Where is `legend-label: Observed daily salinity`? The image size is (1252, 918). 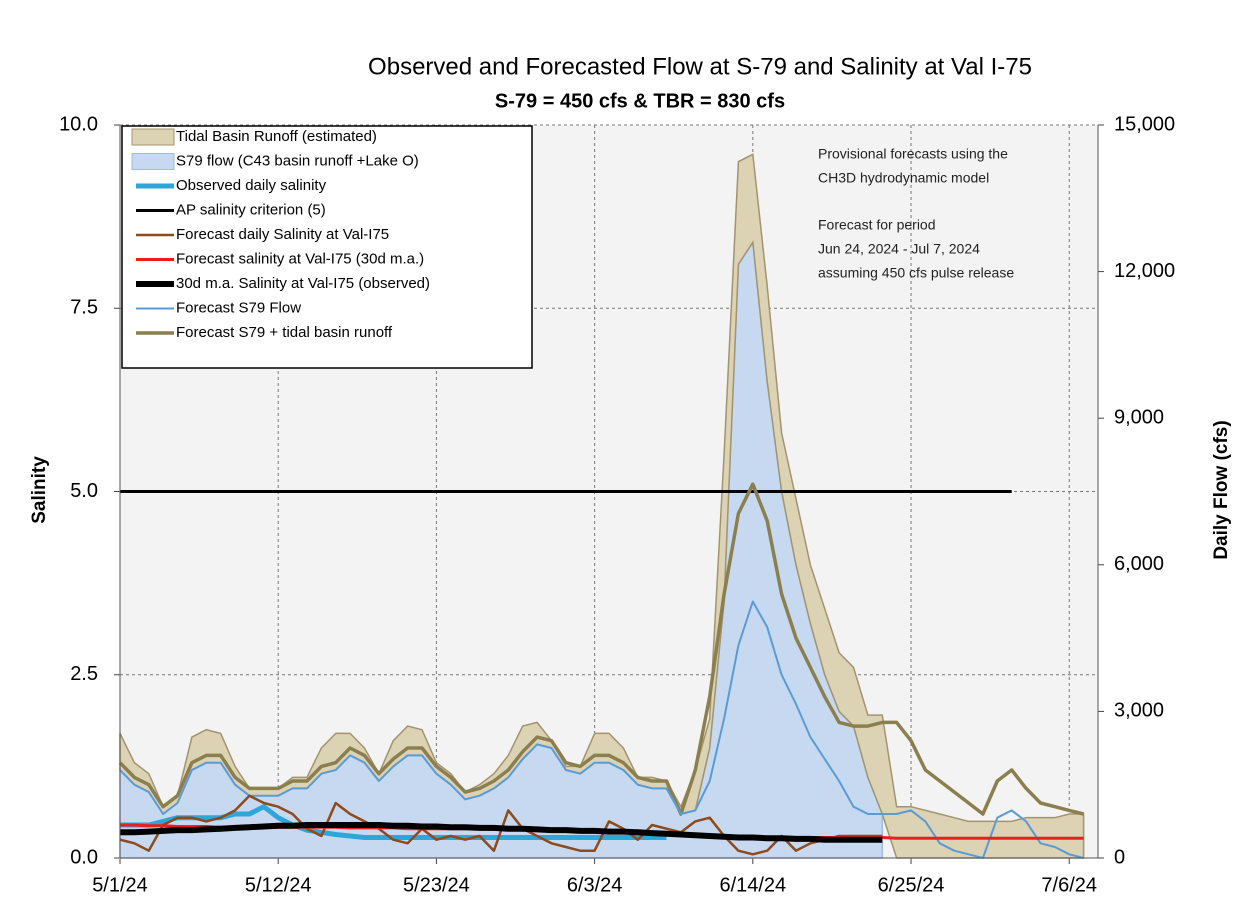 legend-label: Observed daily salinity is located at coordinates (251, 185).